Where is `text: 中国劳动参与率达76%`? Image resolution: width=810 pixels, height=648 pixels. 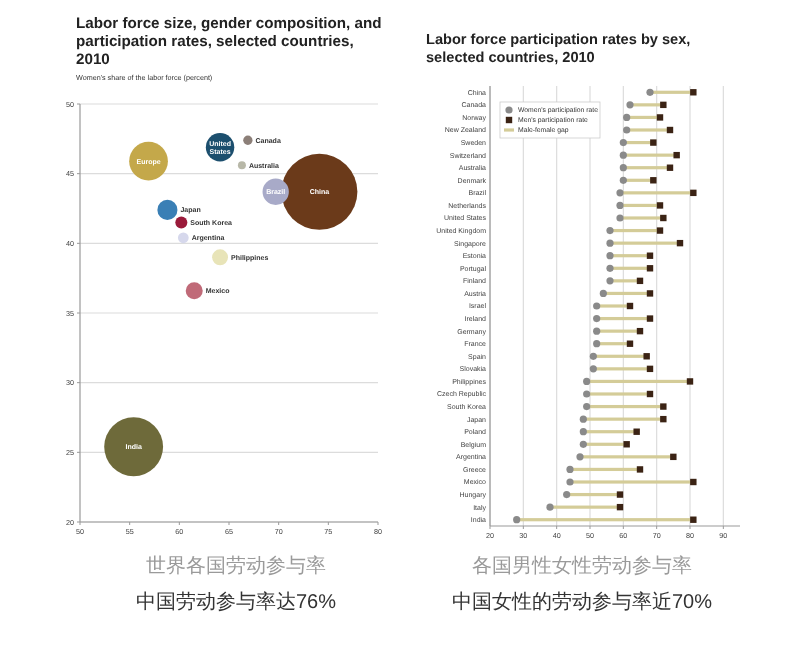 text: 中国劳动参与率达76% is located at coordinates (236, 602).